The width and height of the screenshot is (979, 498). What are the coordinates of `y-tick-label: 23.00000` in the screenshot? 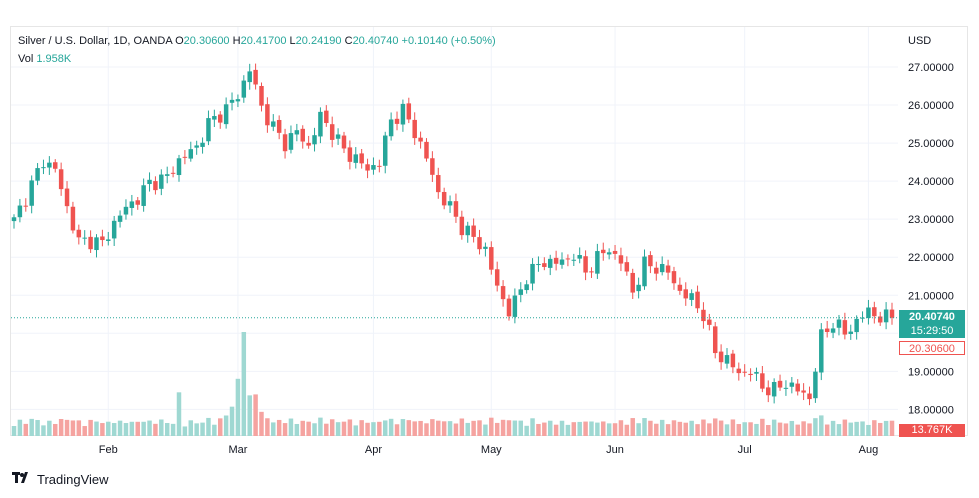 It's located at (931, 220).